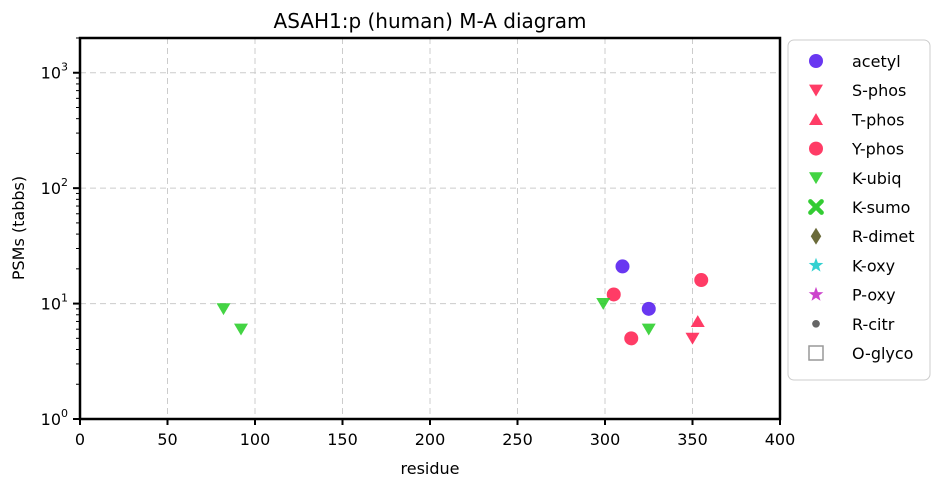  I want to click on point-s-phos, so click(692, 338).